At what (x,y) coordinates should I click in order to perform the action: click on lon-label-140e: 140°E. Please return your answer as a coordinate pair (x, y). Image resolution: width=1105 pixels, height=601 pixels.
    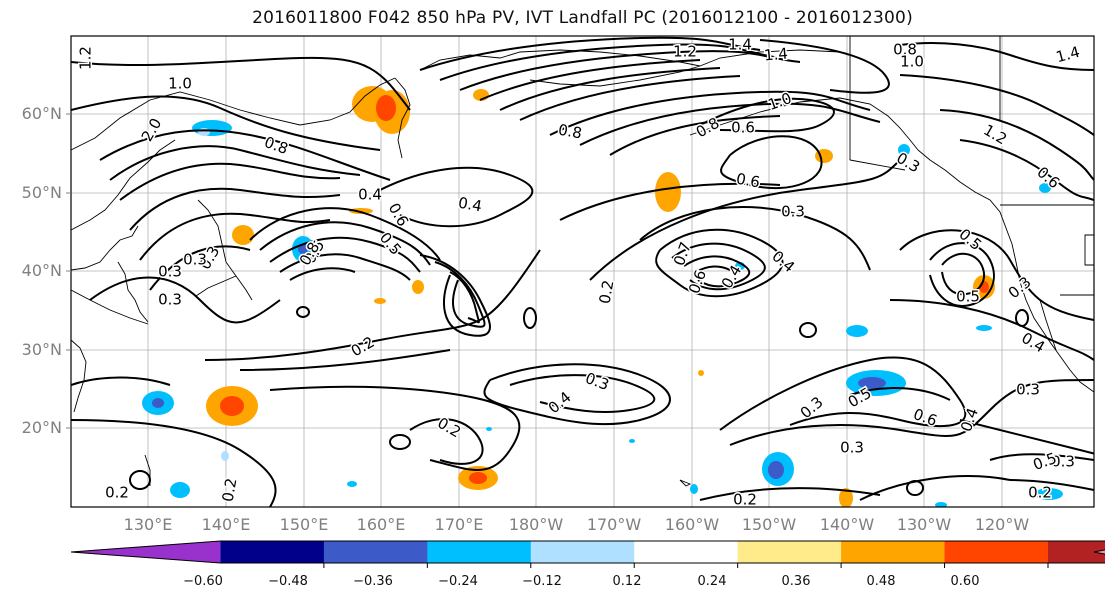
    Looking at the image, I should click on (226, 524).